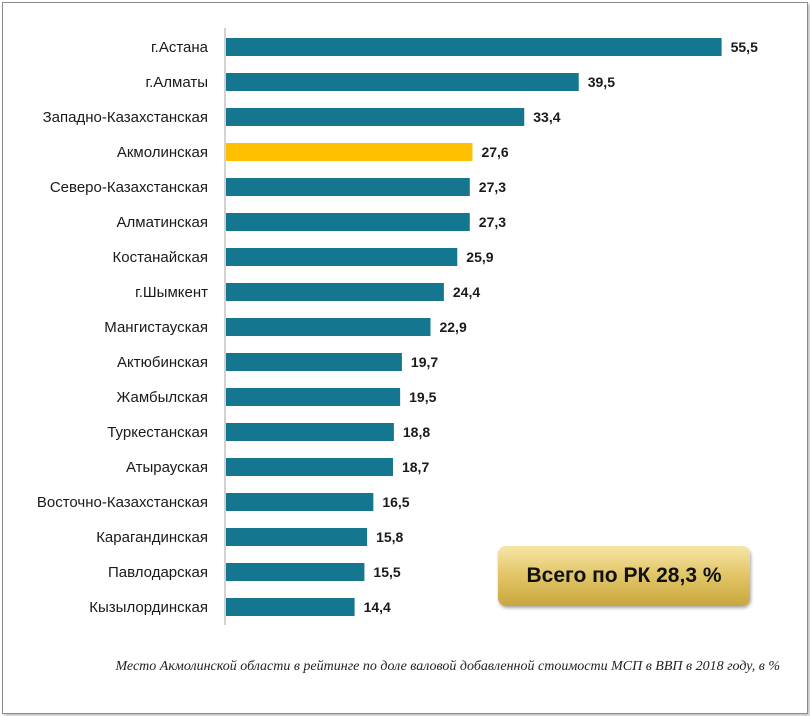  Describe the element at coordinates (152, 537) in the screenshot. I see `category-label: Карагандинская` at that location.